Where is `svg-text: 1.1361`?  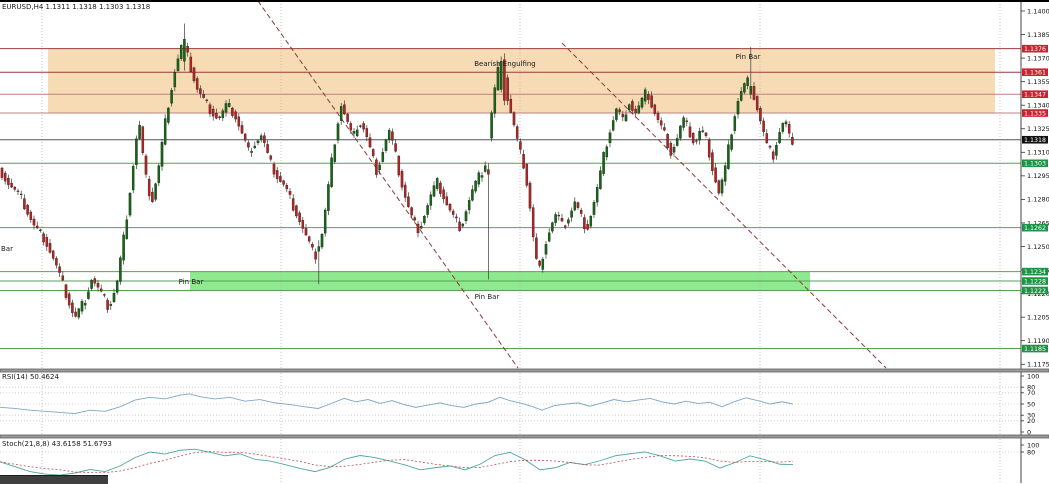 svg-text: 1.1361 is located at coordinates (1035, 73).